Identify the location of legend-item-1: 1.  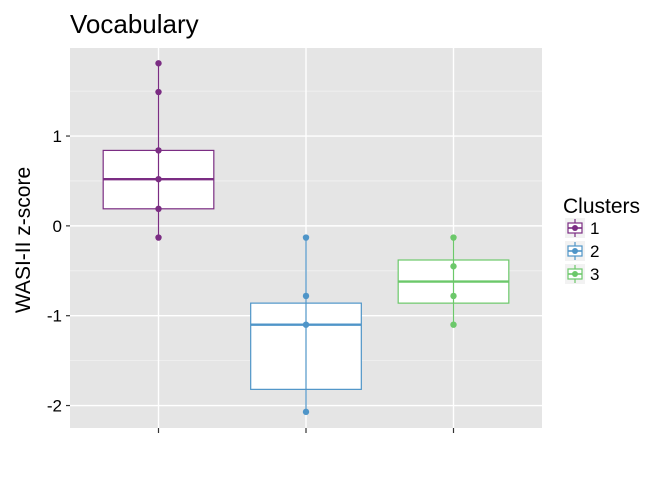
(582, 228).